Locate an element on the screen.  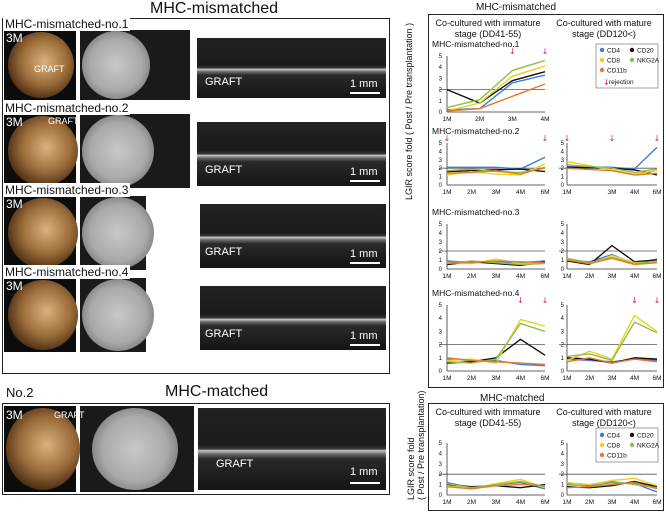
legend-label: CD20 is located at coordinates (645, 51).